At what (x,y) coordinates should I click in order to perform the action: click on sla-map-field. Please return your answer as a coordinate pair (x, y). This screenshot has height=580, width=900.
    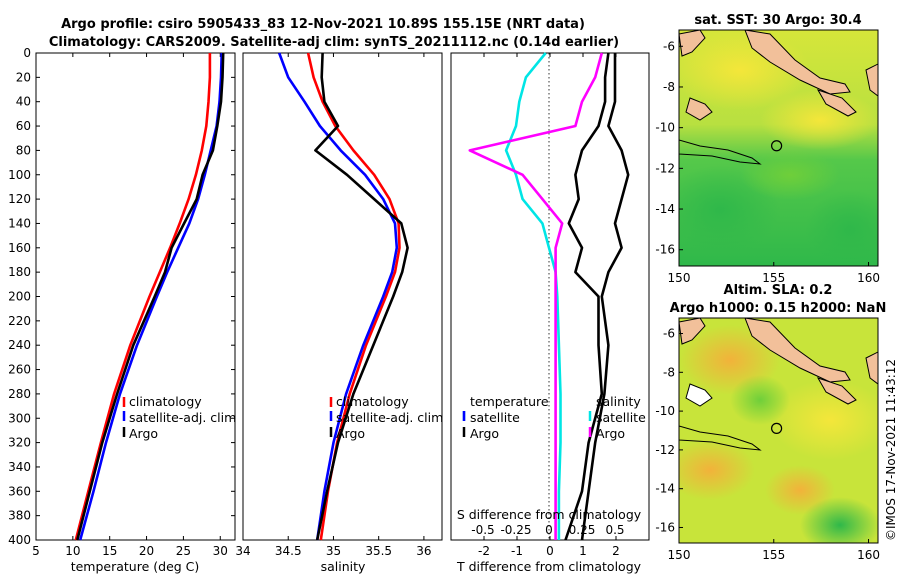
    Looking at the image, I should click on (778, 430).